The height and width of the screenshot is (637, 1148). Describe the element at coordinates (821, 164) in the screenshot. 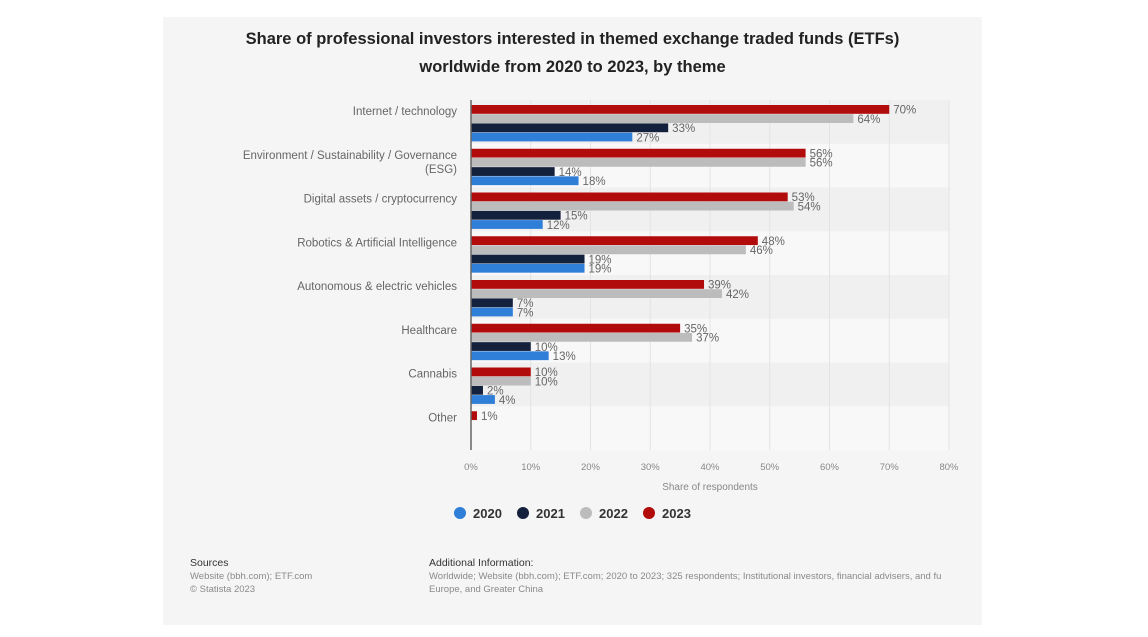

I see `value-label-2022: 56%` at that location.